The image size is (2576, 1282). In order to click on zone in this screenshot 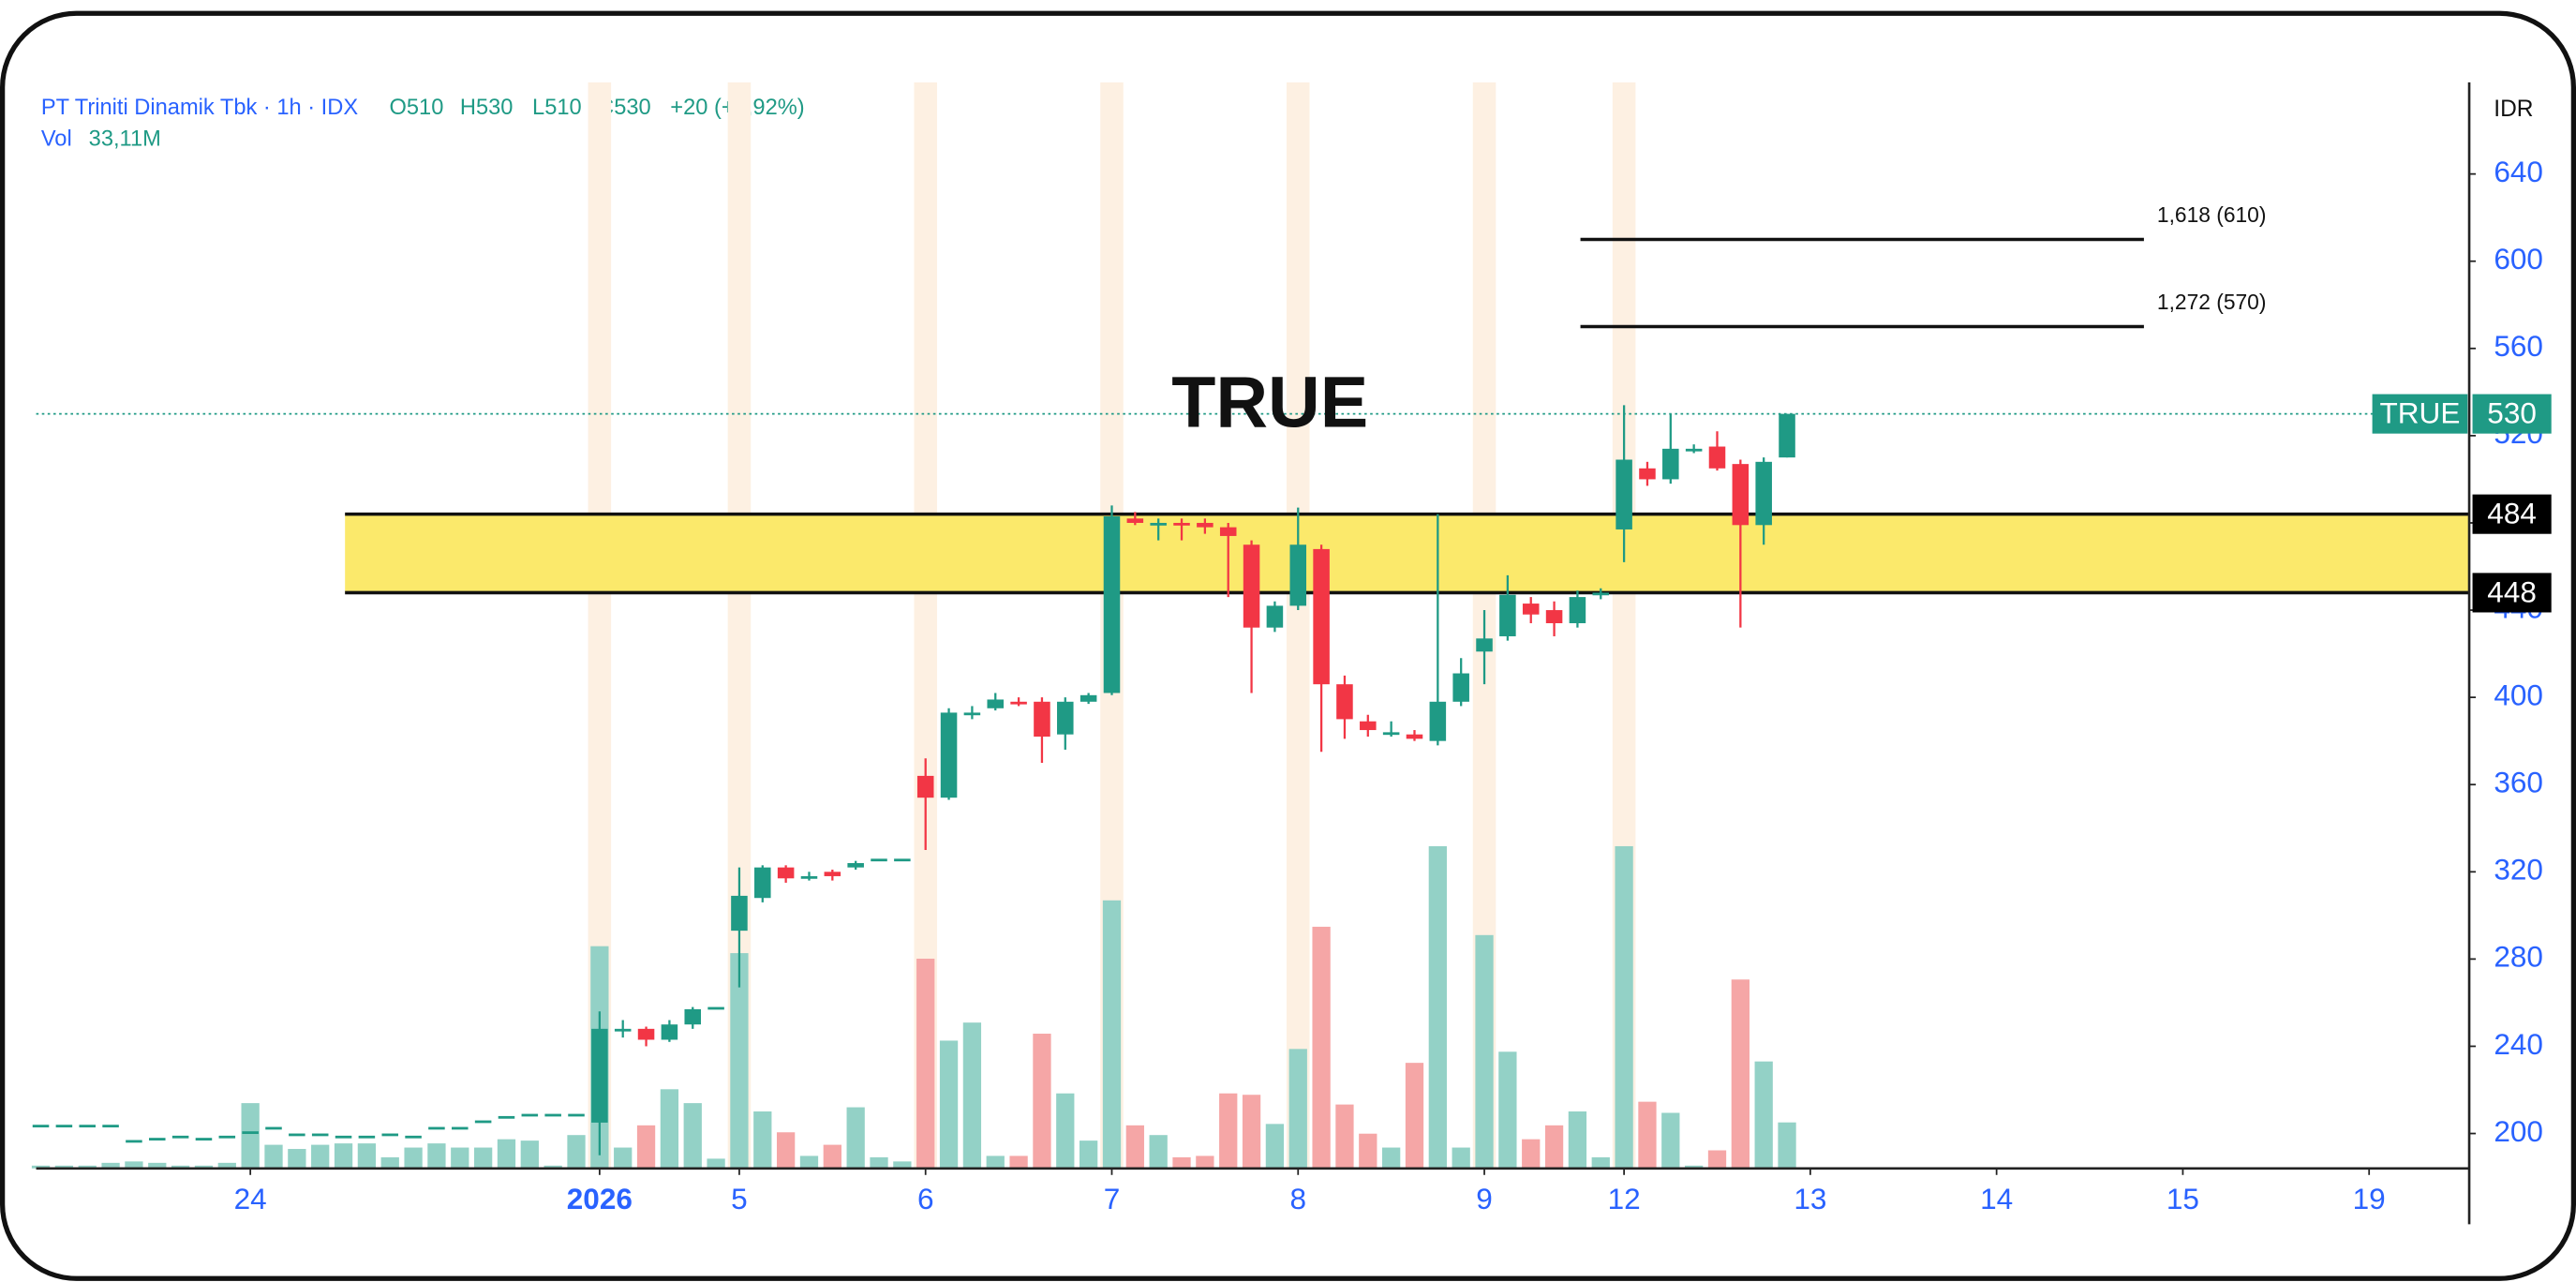, I will do `click(1407, 554)`.